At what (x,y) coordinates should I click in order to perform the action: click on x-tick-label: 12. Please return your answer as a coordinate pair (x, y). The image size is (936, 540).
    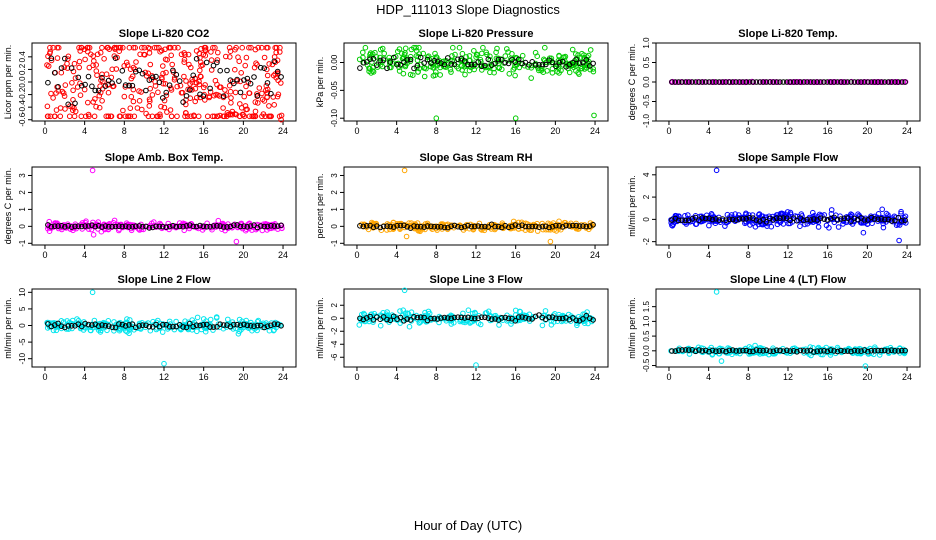
    Looking at the image, I should click on (164, 377).